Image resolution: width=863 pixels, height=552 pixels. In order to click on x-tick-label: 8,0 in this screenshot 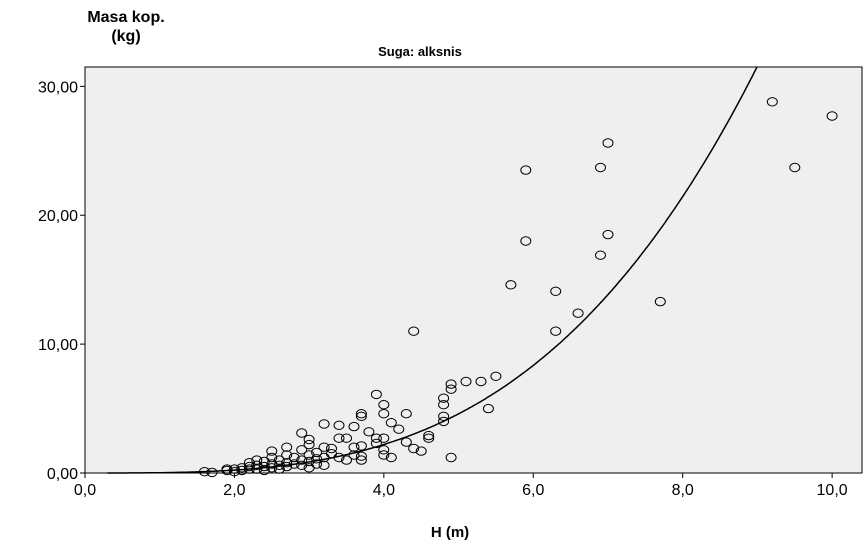, I will do `click(683, 490)`.